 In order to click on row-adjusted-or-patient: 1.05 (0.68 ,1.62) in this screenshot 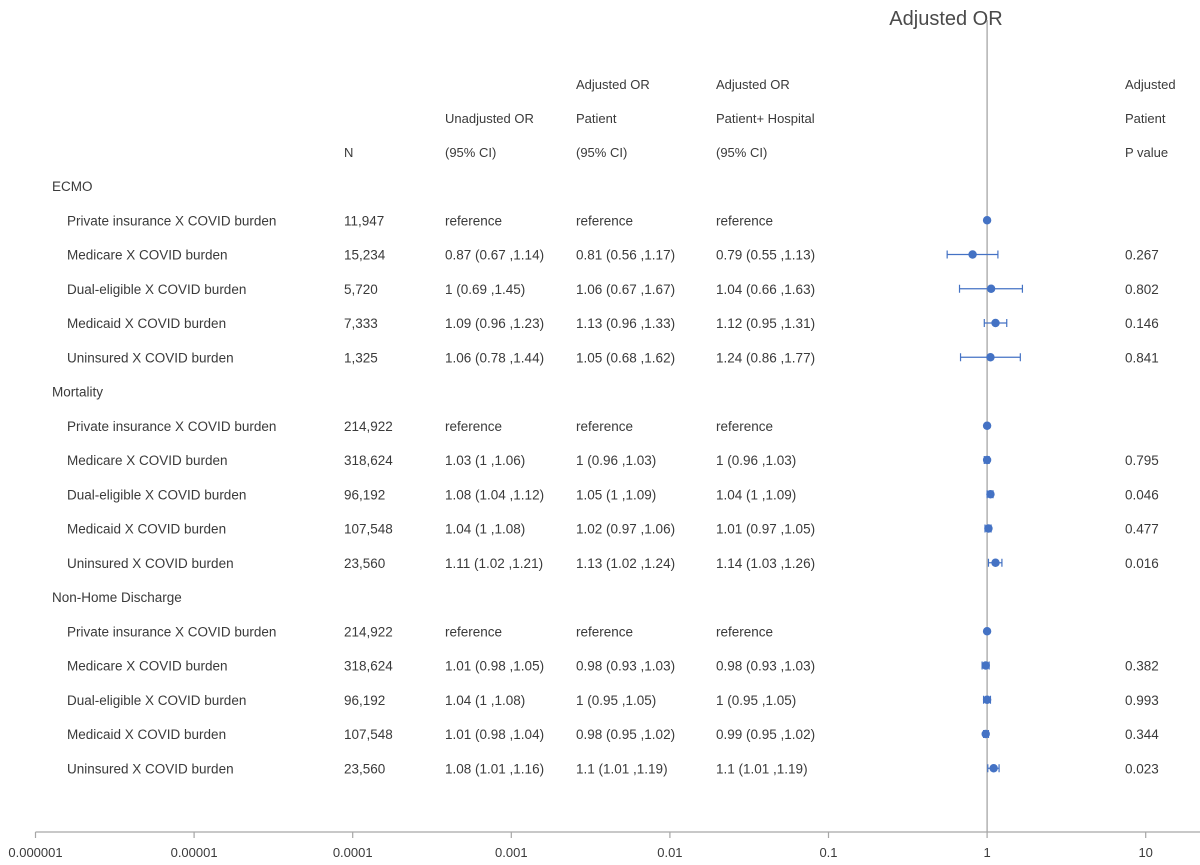, I will do `click(625, 357)`.